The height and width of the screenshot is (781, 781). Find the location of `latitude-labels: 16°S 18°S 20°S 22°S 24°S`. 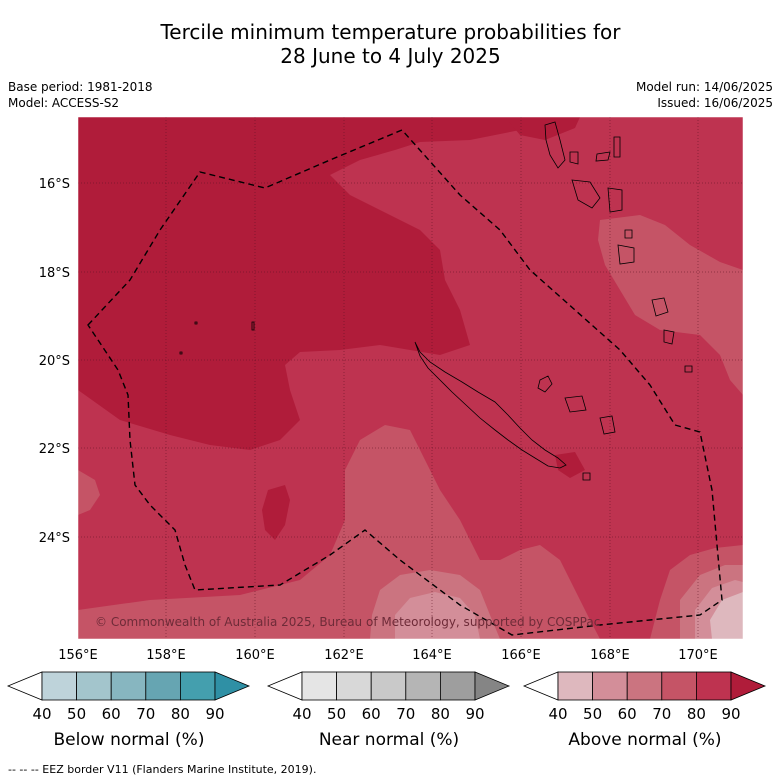

latitude-labels: 16°S 18°S 20°S 22°S 24°S is located at coordinates (54, 361).